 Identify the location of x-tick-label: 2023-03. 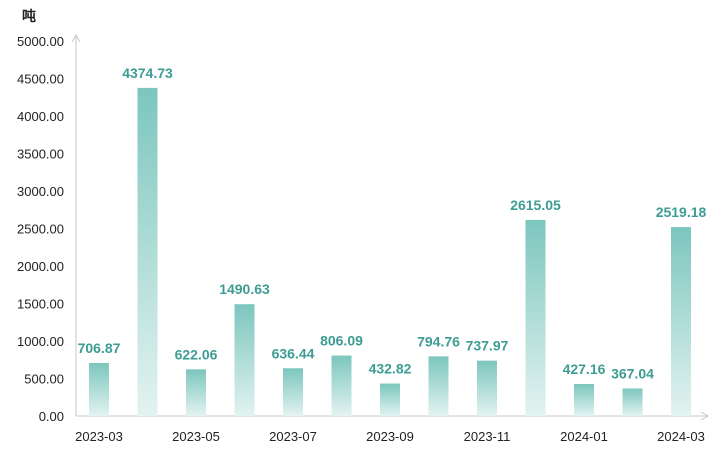
(99, 436).